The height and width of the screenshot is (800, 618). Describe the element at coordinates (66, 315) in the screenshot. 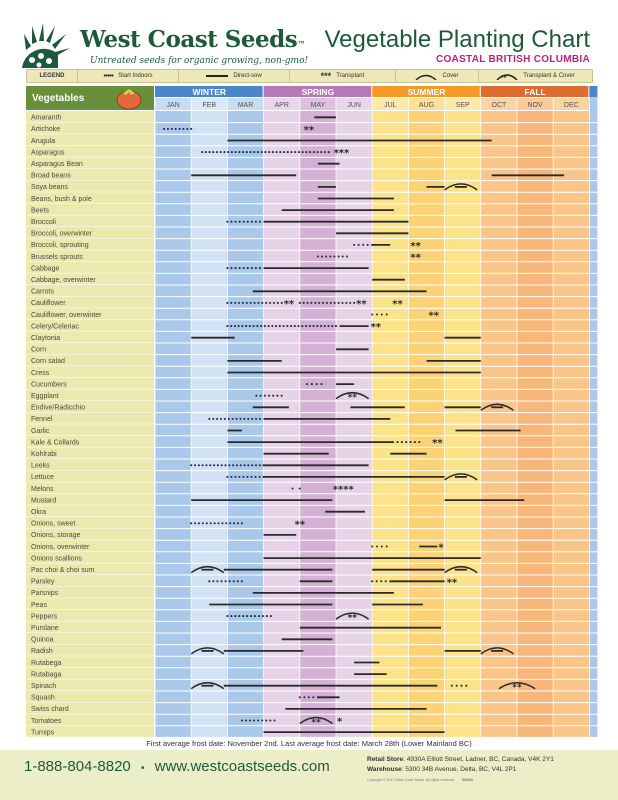

I see `vegetable-name: Cauliflower, overwinter` at that location.